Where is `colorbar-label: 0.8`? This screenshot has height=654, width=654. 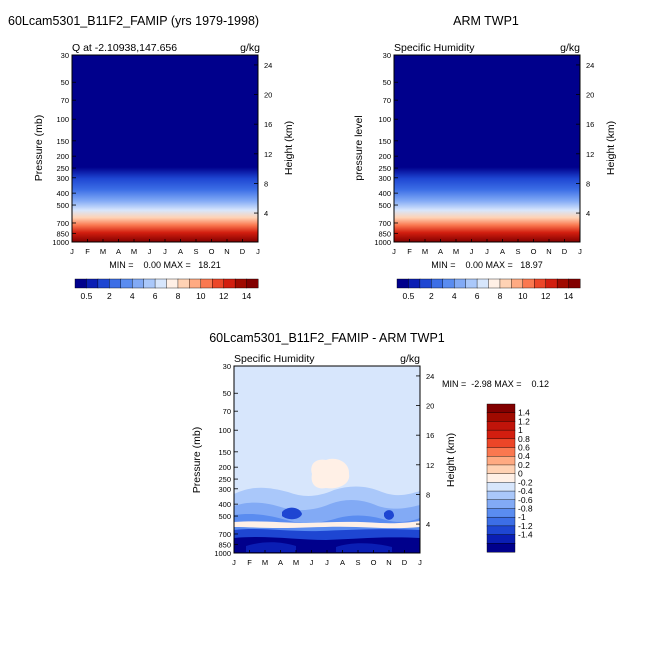 colorbar-label: 0.8 is located at coordinates (524, 439).